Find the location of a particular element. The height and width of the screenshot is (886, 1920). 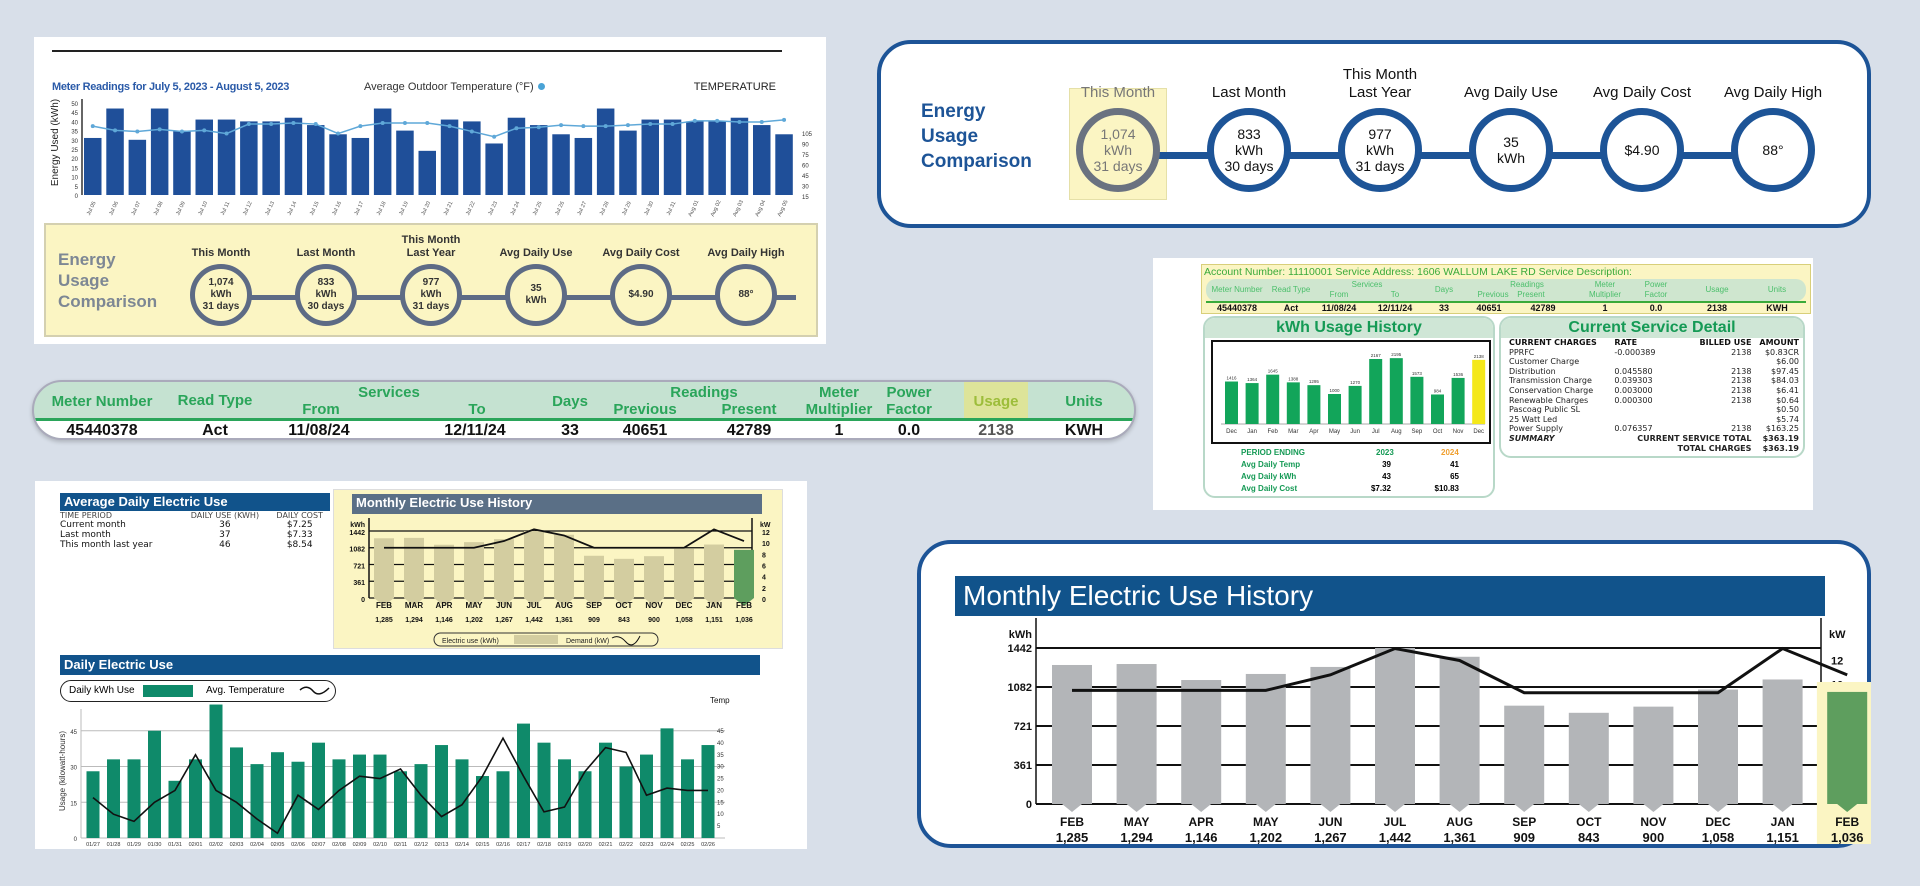

svg-text: MAY is located at coordinates (474, 605).